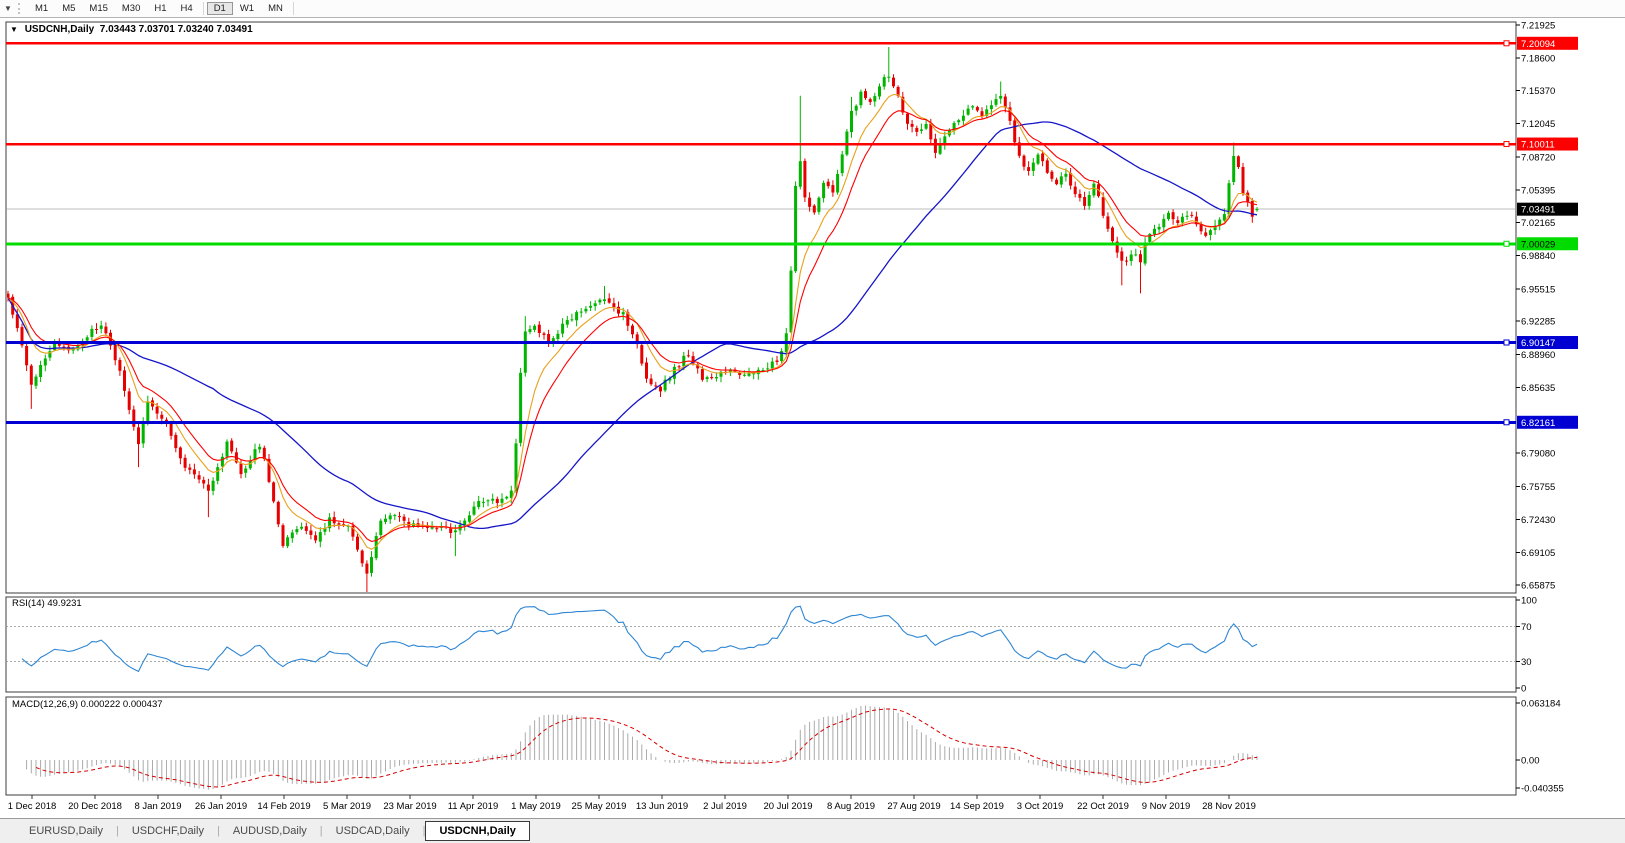  I want to click on timeframe-h1-button: H1, so click(160, 8).